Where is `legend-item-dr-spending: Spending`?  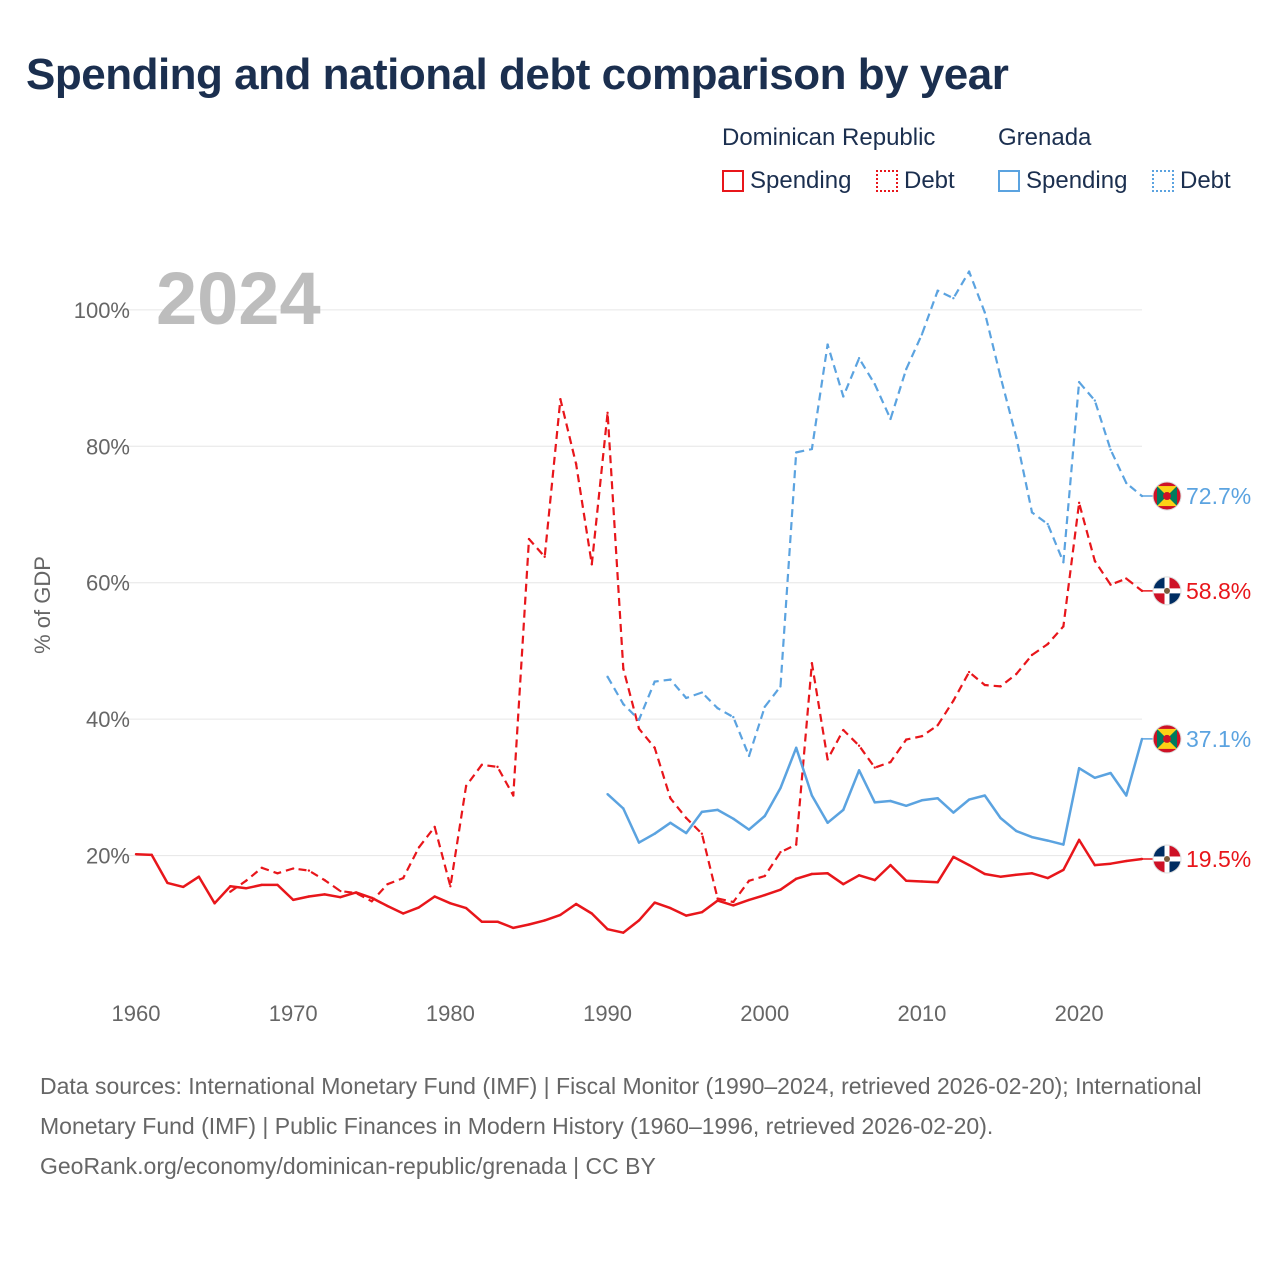 legend-item-dr-spending: Spending is located at coordinates (786, 181).